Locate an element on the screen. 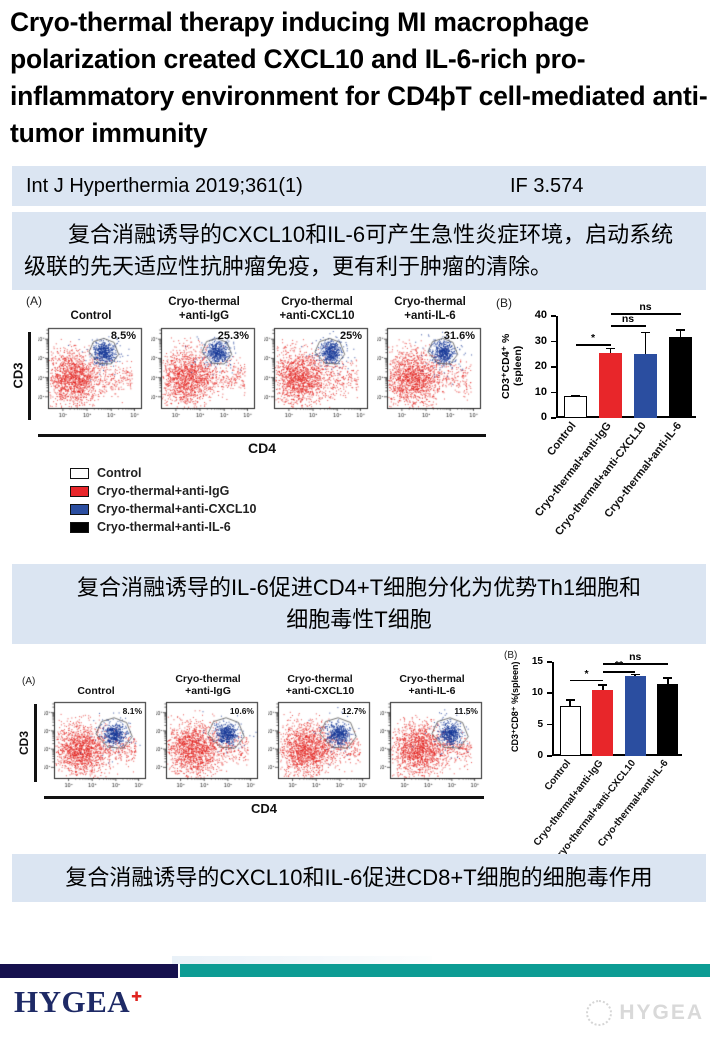  legend-label: Cryo-thermal+anti-IgG is located at coordinates (163, 491).